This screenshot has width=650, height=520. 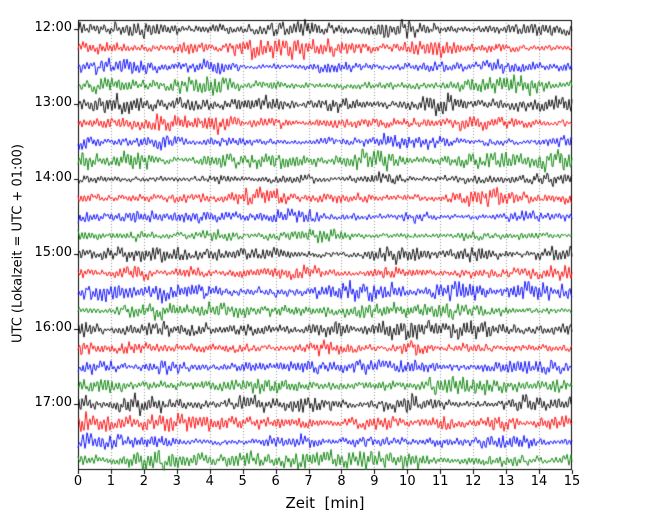 I want to click on y-tick-label: 12:00, so click(x=53, y=28).